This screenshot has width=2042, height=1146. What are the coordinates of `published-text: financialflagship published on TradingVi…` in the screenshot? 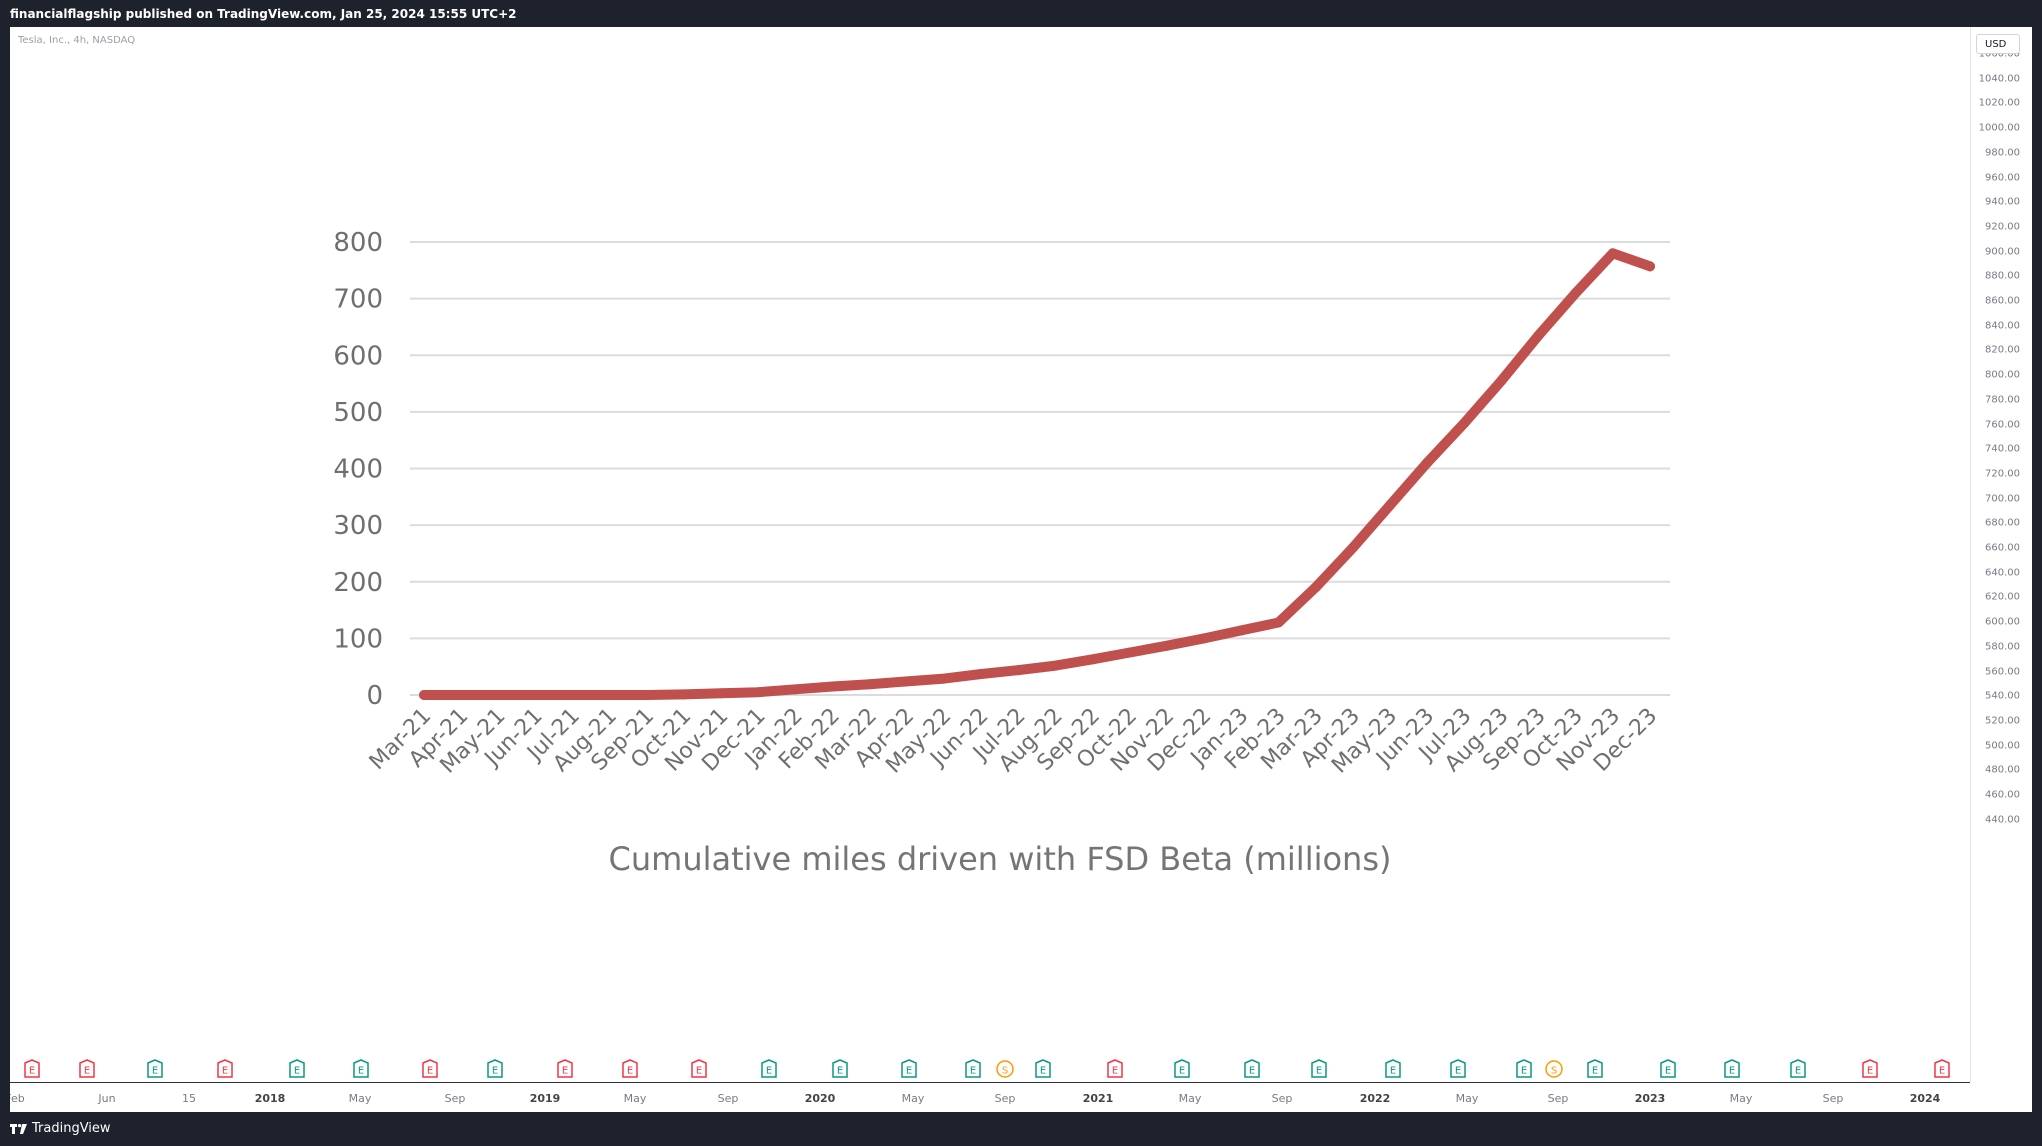 It's located at (263, 14).